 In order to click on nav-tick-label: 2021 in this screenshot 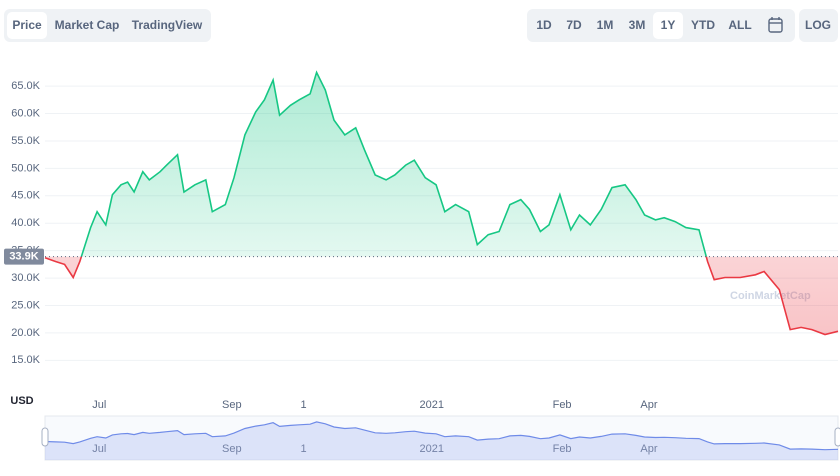, I will do `click(431, 449)`.